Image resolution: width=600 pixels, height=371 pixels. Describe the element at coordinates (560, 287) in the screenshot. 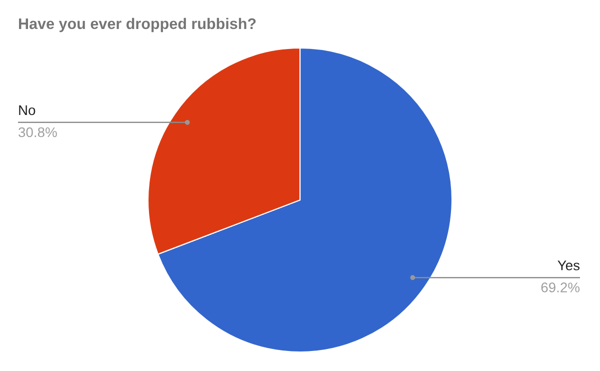

I see `data-label: 69.2%` at that location.